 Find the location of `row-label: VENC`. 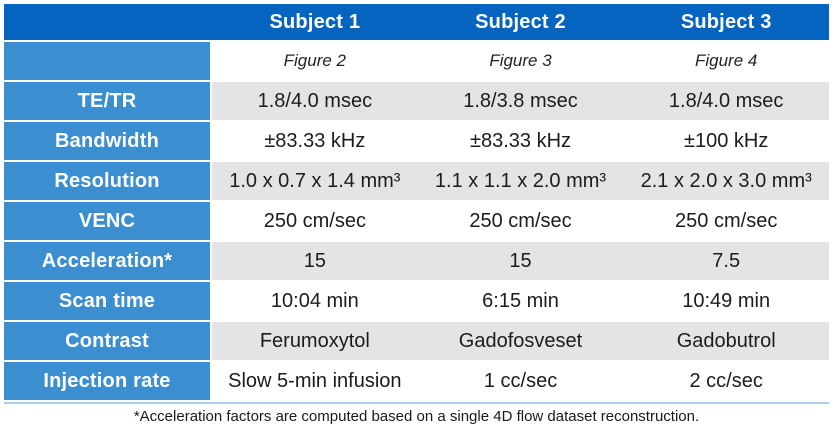

row-label: VENC is located at coordinates (107, 221).